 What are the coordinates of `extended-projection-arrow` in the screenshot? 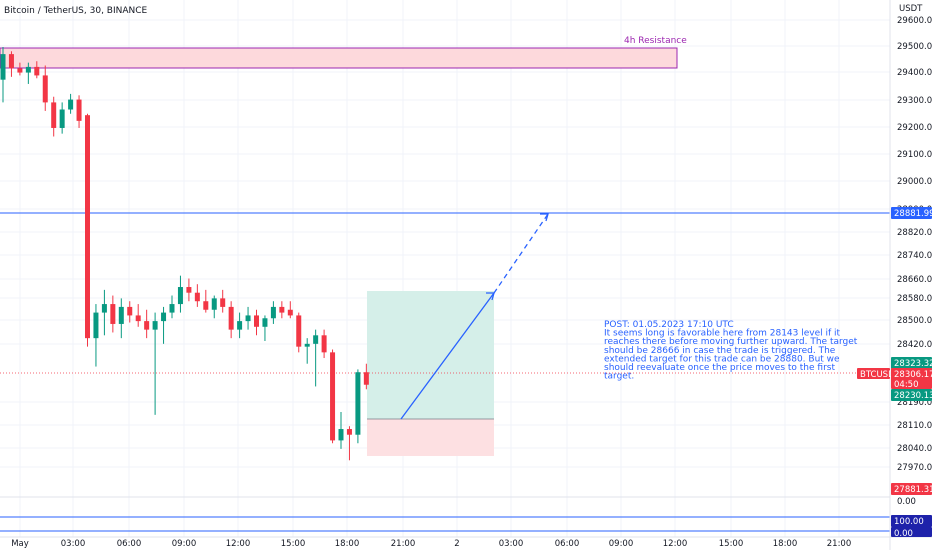 It's located at (521, 253).